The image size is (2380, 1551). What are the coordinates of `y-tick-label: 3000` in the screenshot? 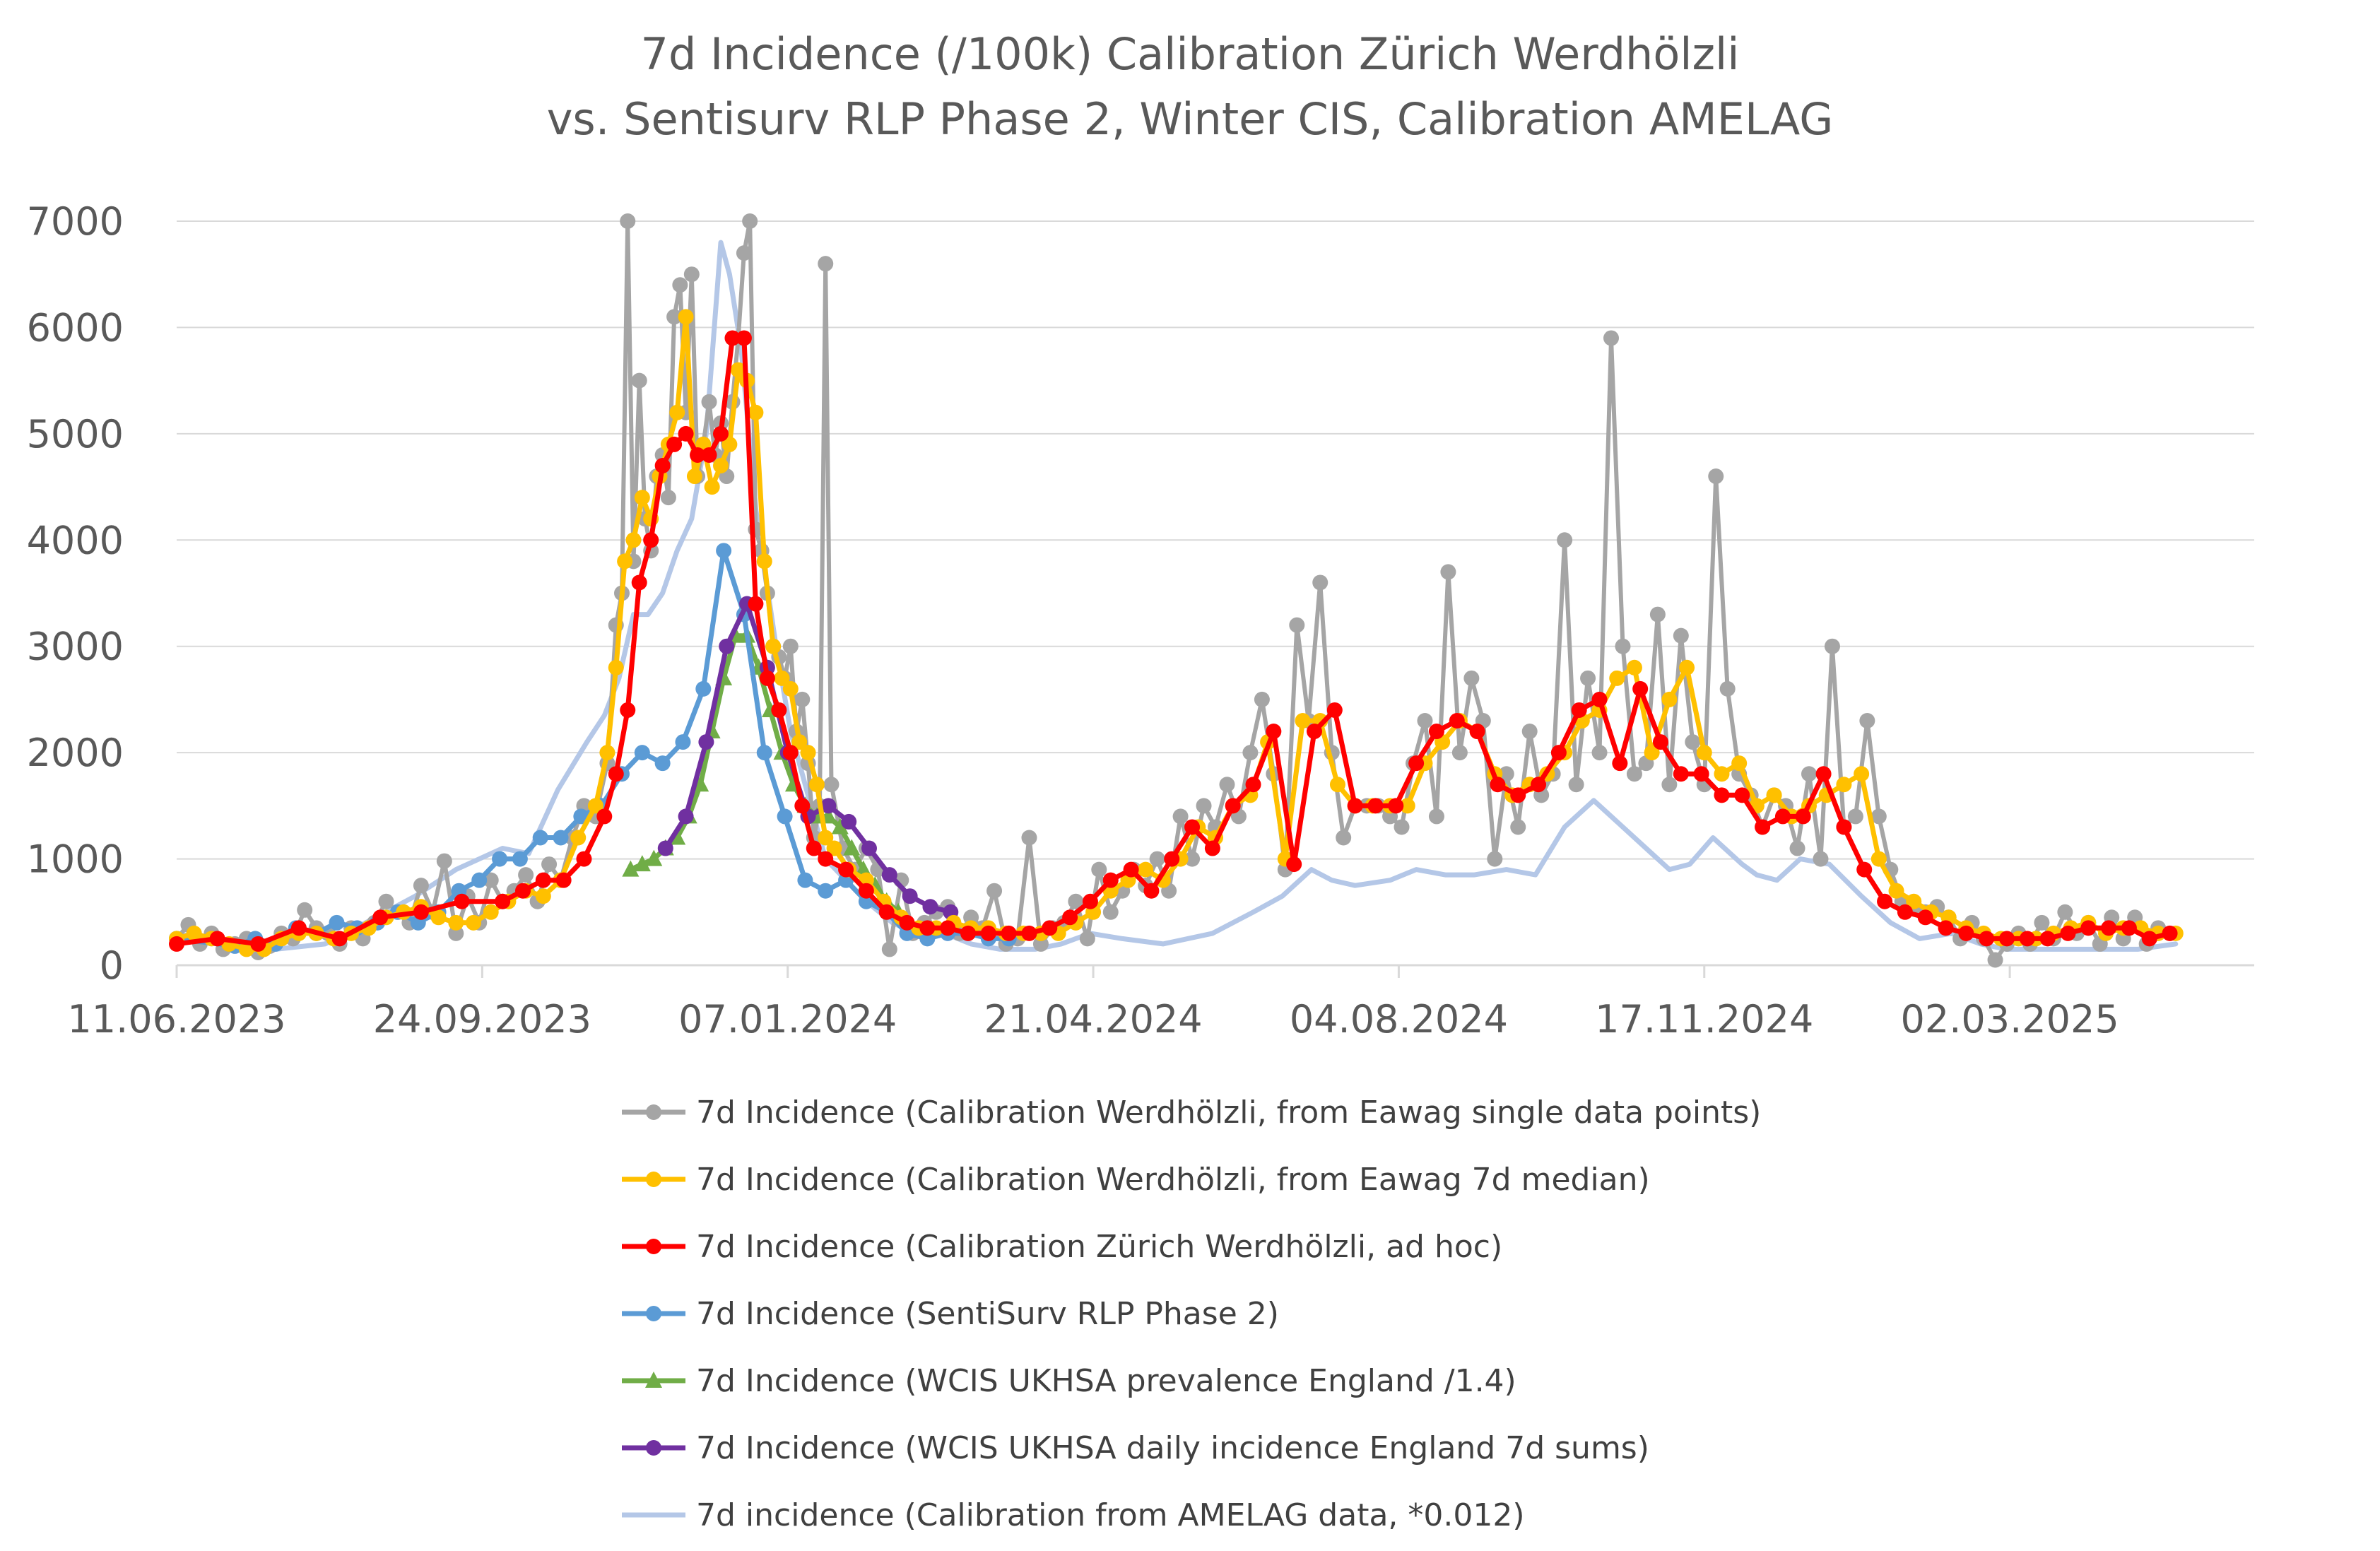 It's located at (76, 647).